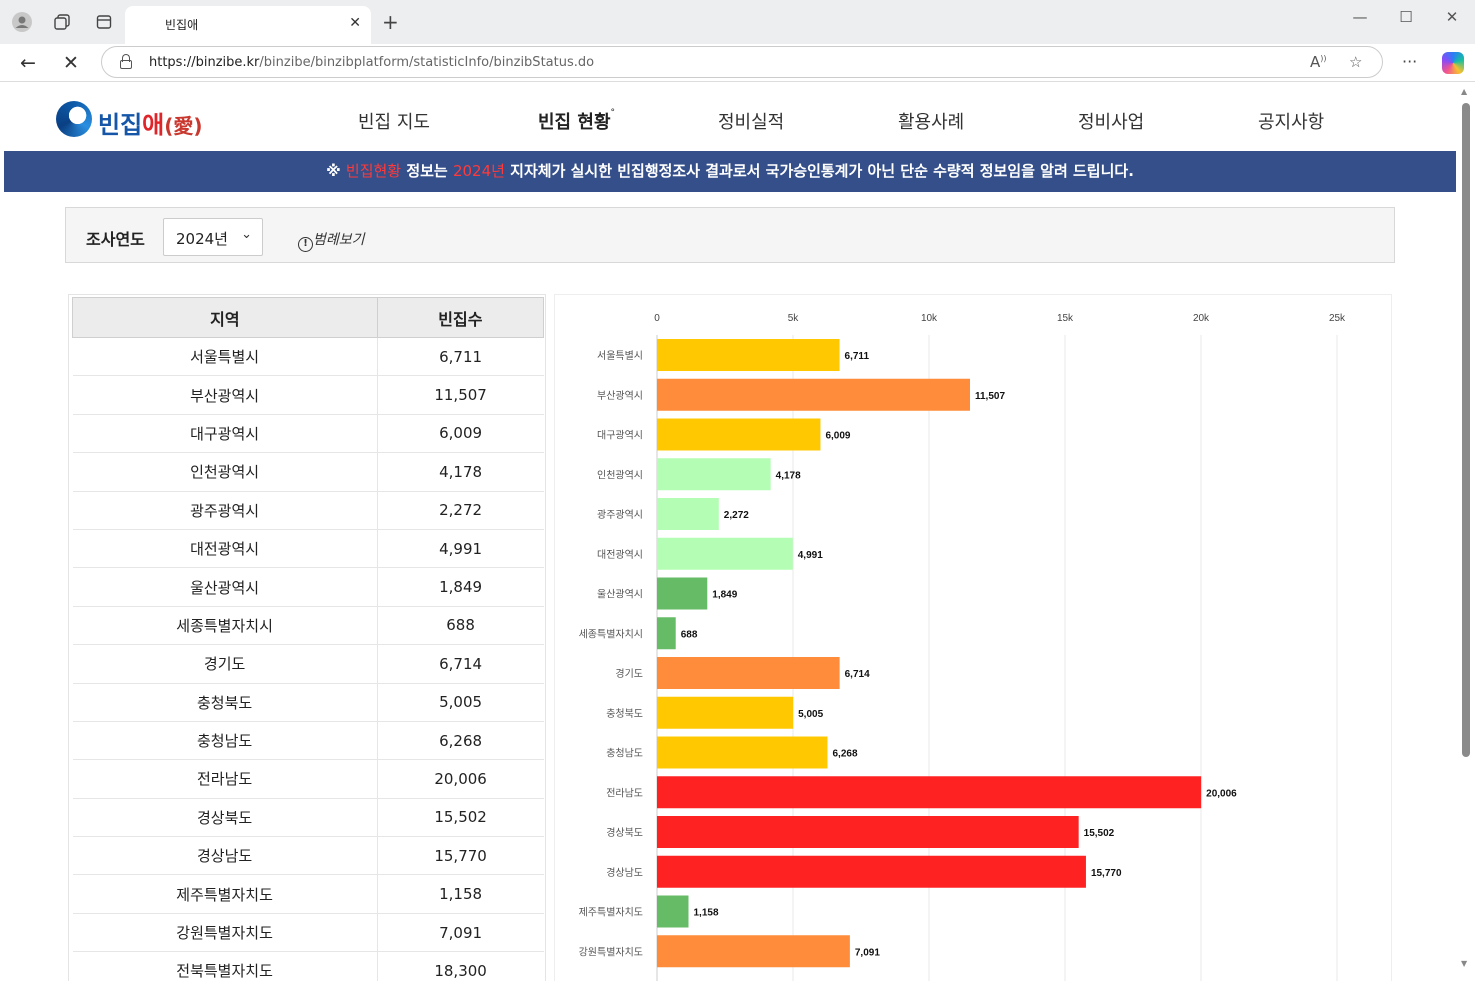 The width and height of the screenshot is (1475, 981). What do you see at coordinates (308, 966) in the screenshot?
I see `table-row: 전북특별자치도 18,300` at bounding box center [308, 966].